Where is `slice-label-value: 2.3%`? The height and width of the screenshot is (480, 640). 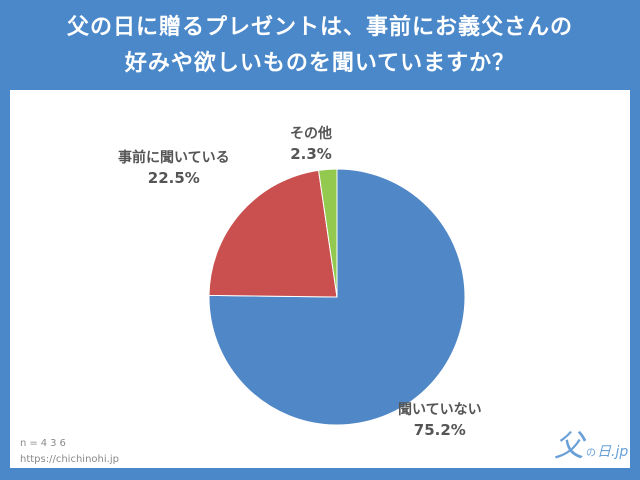
slice-label-value: 2.3% is located at coordinates (311, 154).